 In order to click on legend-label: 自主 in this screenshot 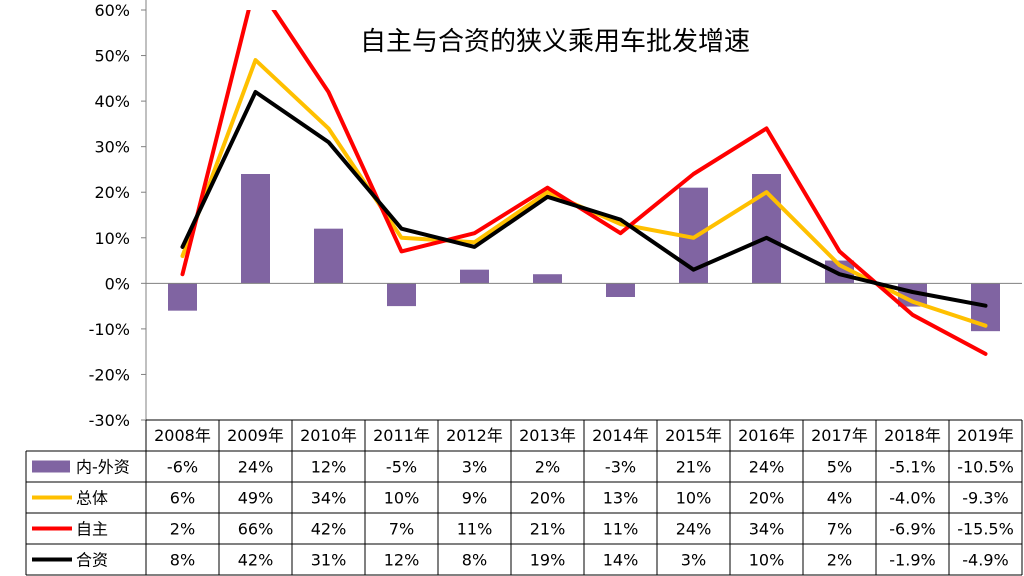, I will do `click(92, 529)`.